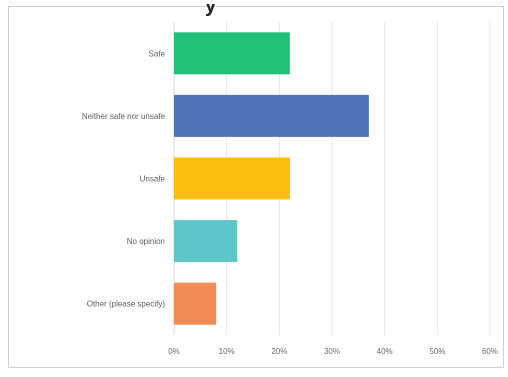 Image resolution: width=508 pixels, height=377 pixels. What do you see at coordinates (437, 351) in the screenshot?
I see `x-tick-label: 50%` at bounding box center [437, 351].